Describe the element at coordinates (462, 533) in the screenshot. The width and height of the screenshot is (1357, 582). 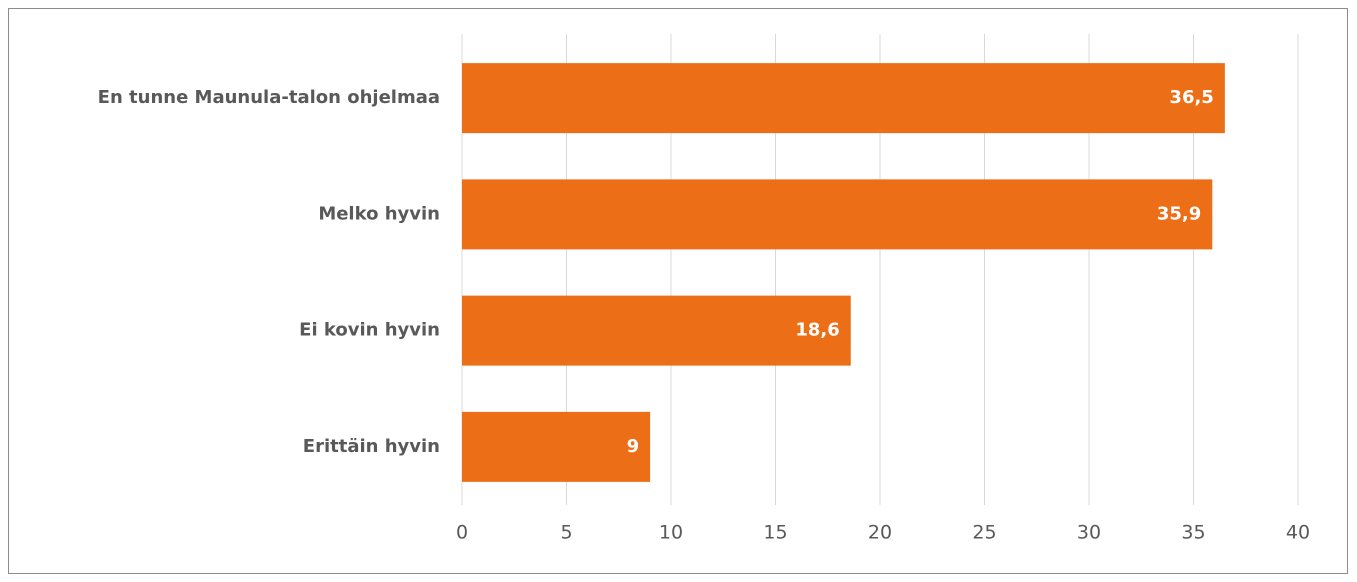
I see `x-tick-label: 0` at that location.